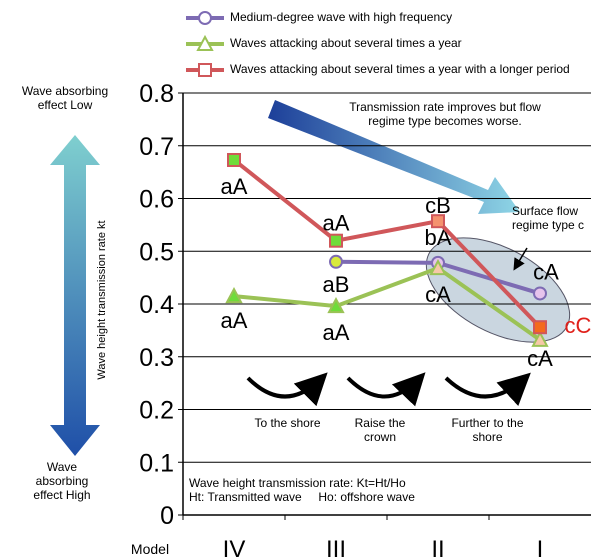 Image resolution: width=603 pixels, height=558 pixels. I want to click on y-tick-label: 0.3, so click(156, 358).